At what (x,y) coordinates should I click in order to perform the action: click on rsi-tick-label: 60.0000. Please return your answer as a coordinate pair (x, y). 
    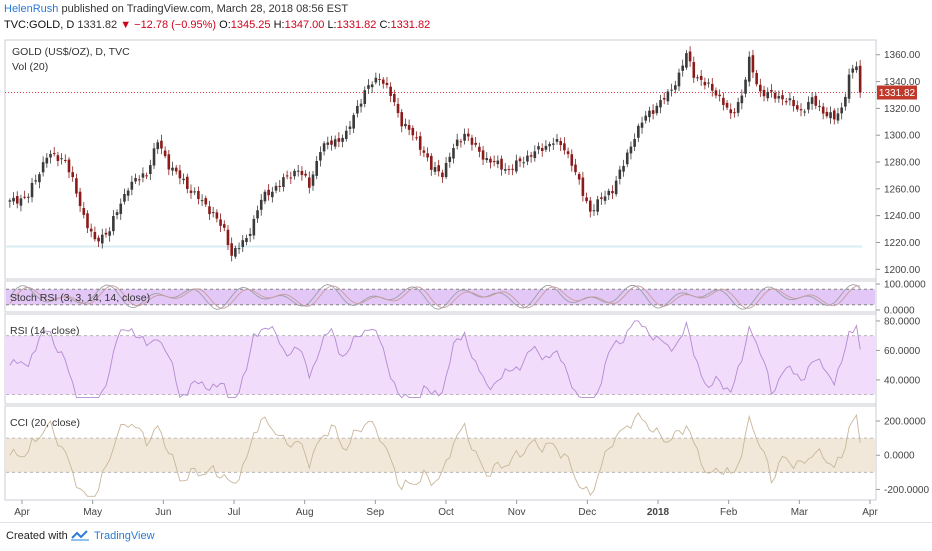
    Looking at the image, I should click on (902, 351).